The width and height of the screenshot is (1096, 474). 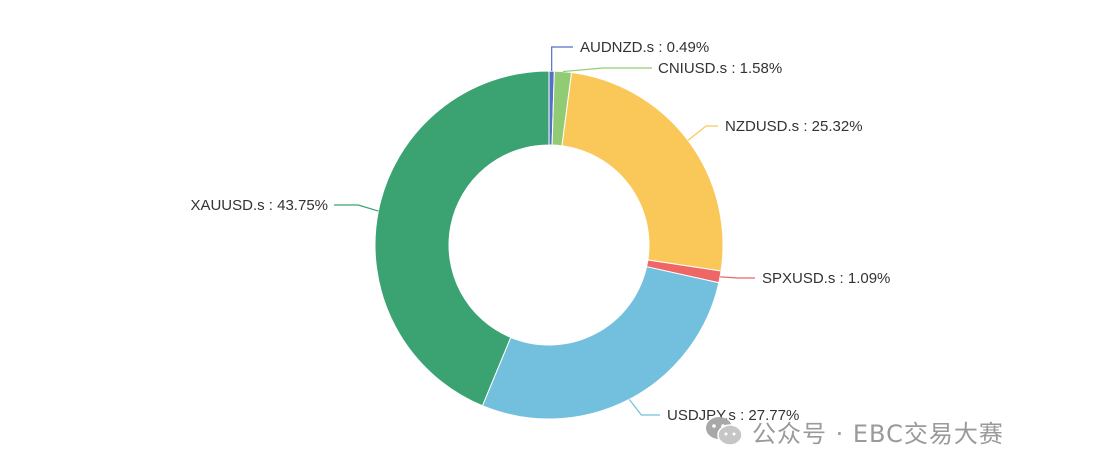 What do you see at coordinates (878, 433) in the screenshot?
I see `watermark-text: 公众号 · EBC交易大赛` at bounding box center [878, 433].